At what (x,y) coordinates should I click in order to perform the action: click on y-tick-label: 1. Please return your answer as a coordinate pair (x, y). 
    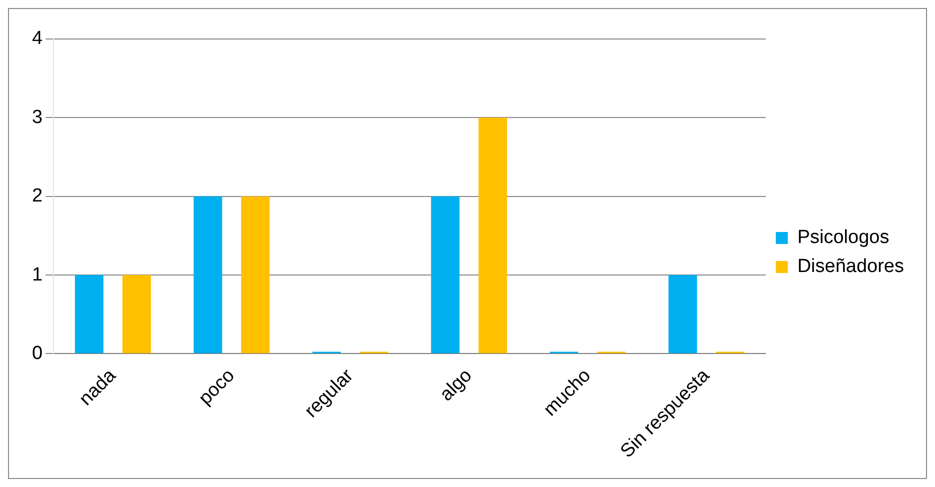
    Looking at the image, I should click on (37, 275).